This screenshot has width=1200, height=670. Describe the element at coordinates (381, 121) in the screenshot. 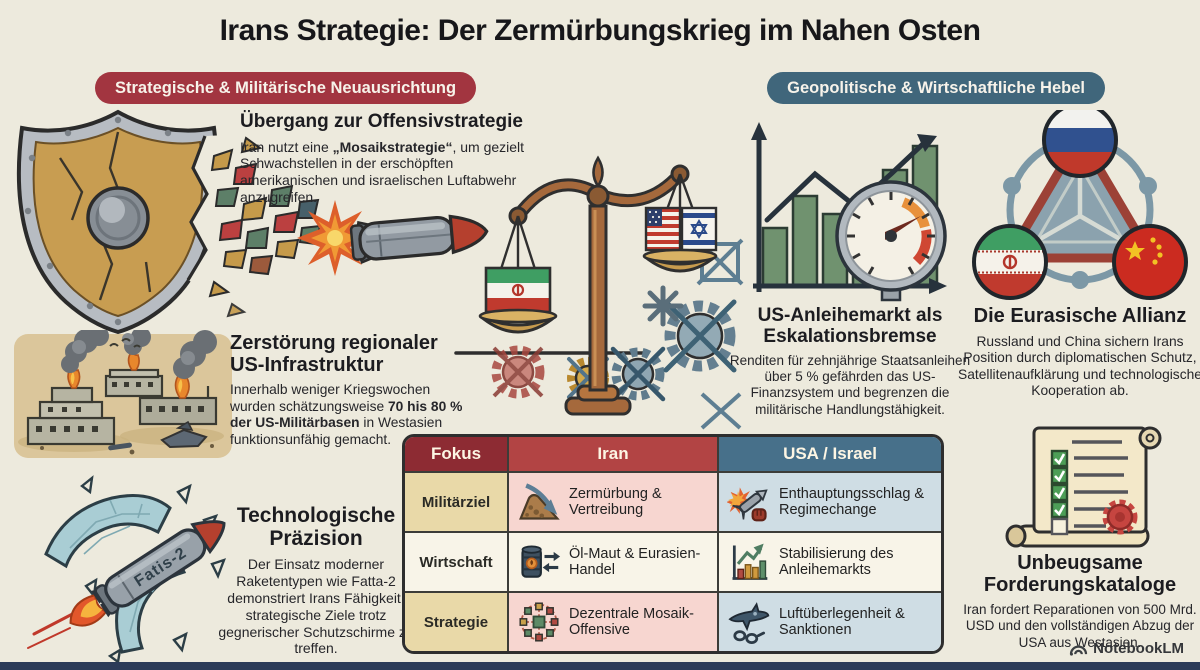

I see `offensive-heading: Übergang zur Offensivstrategie` at that location.